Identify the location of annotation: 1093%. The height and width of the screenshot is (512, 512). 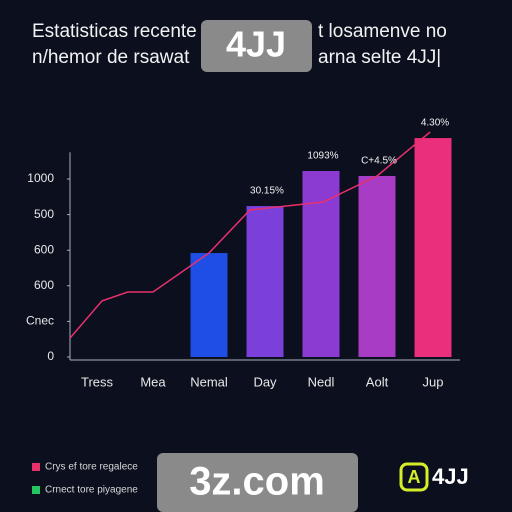
(322, 156).